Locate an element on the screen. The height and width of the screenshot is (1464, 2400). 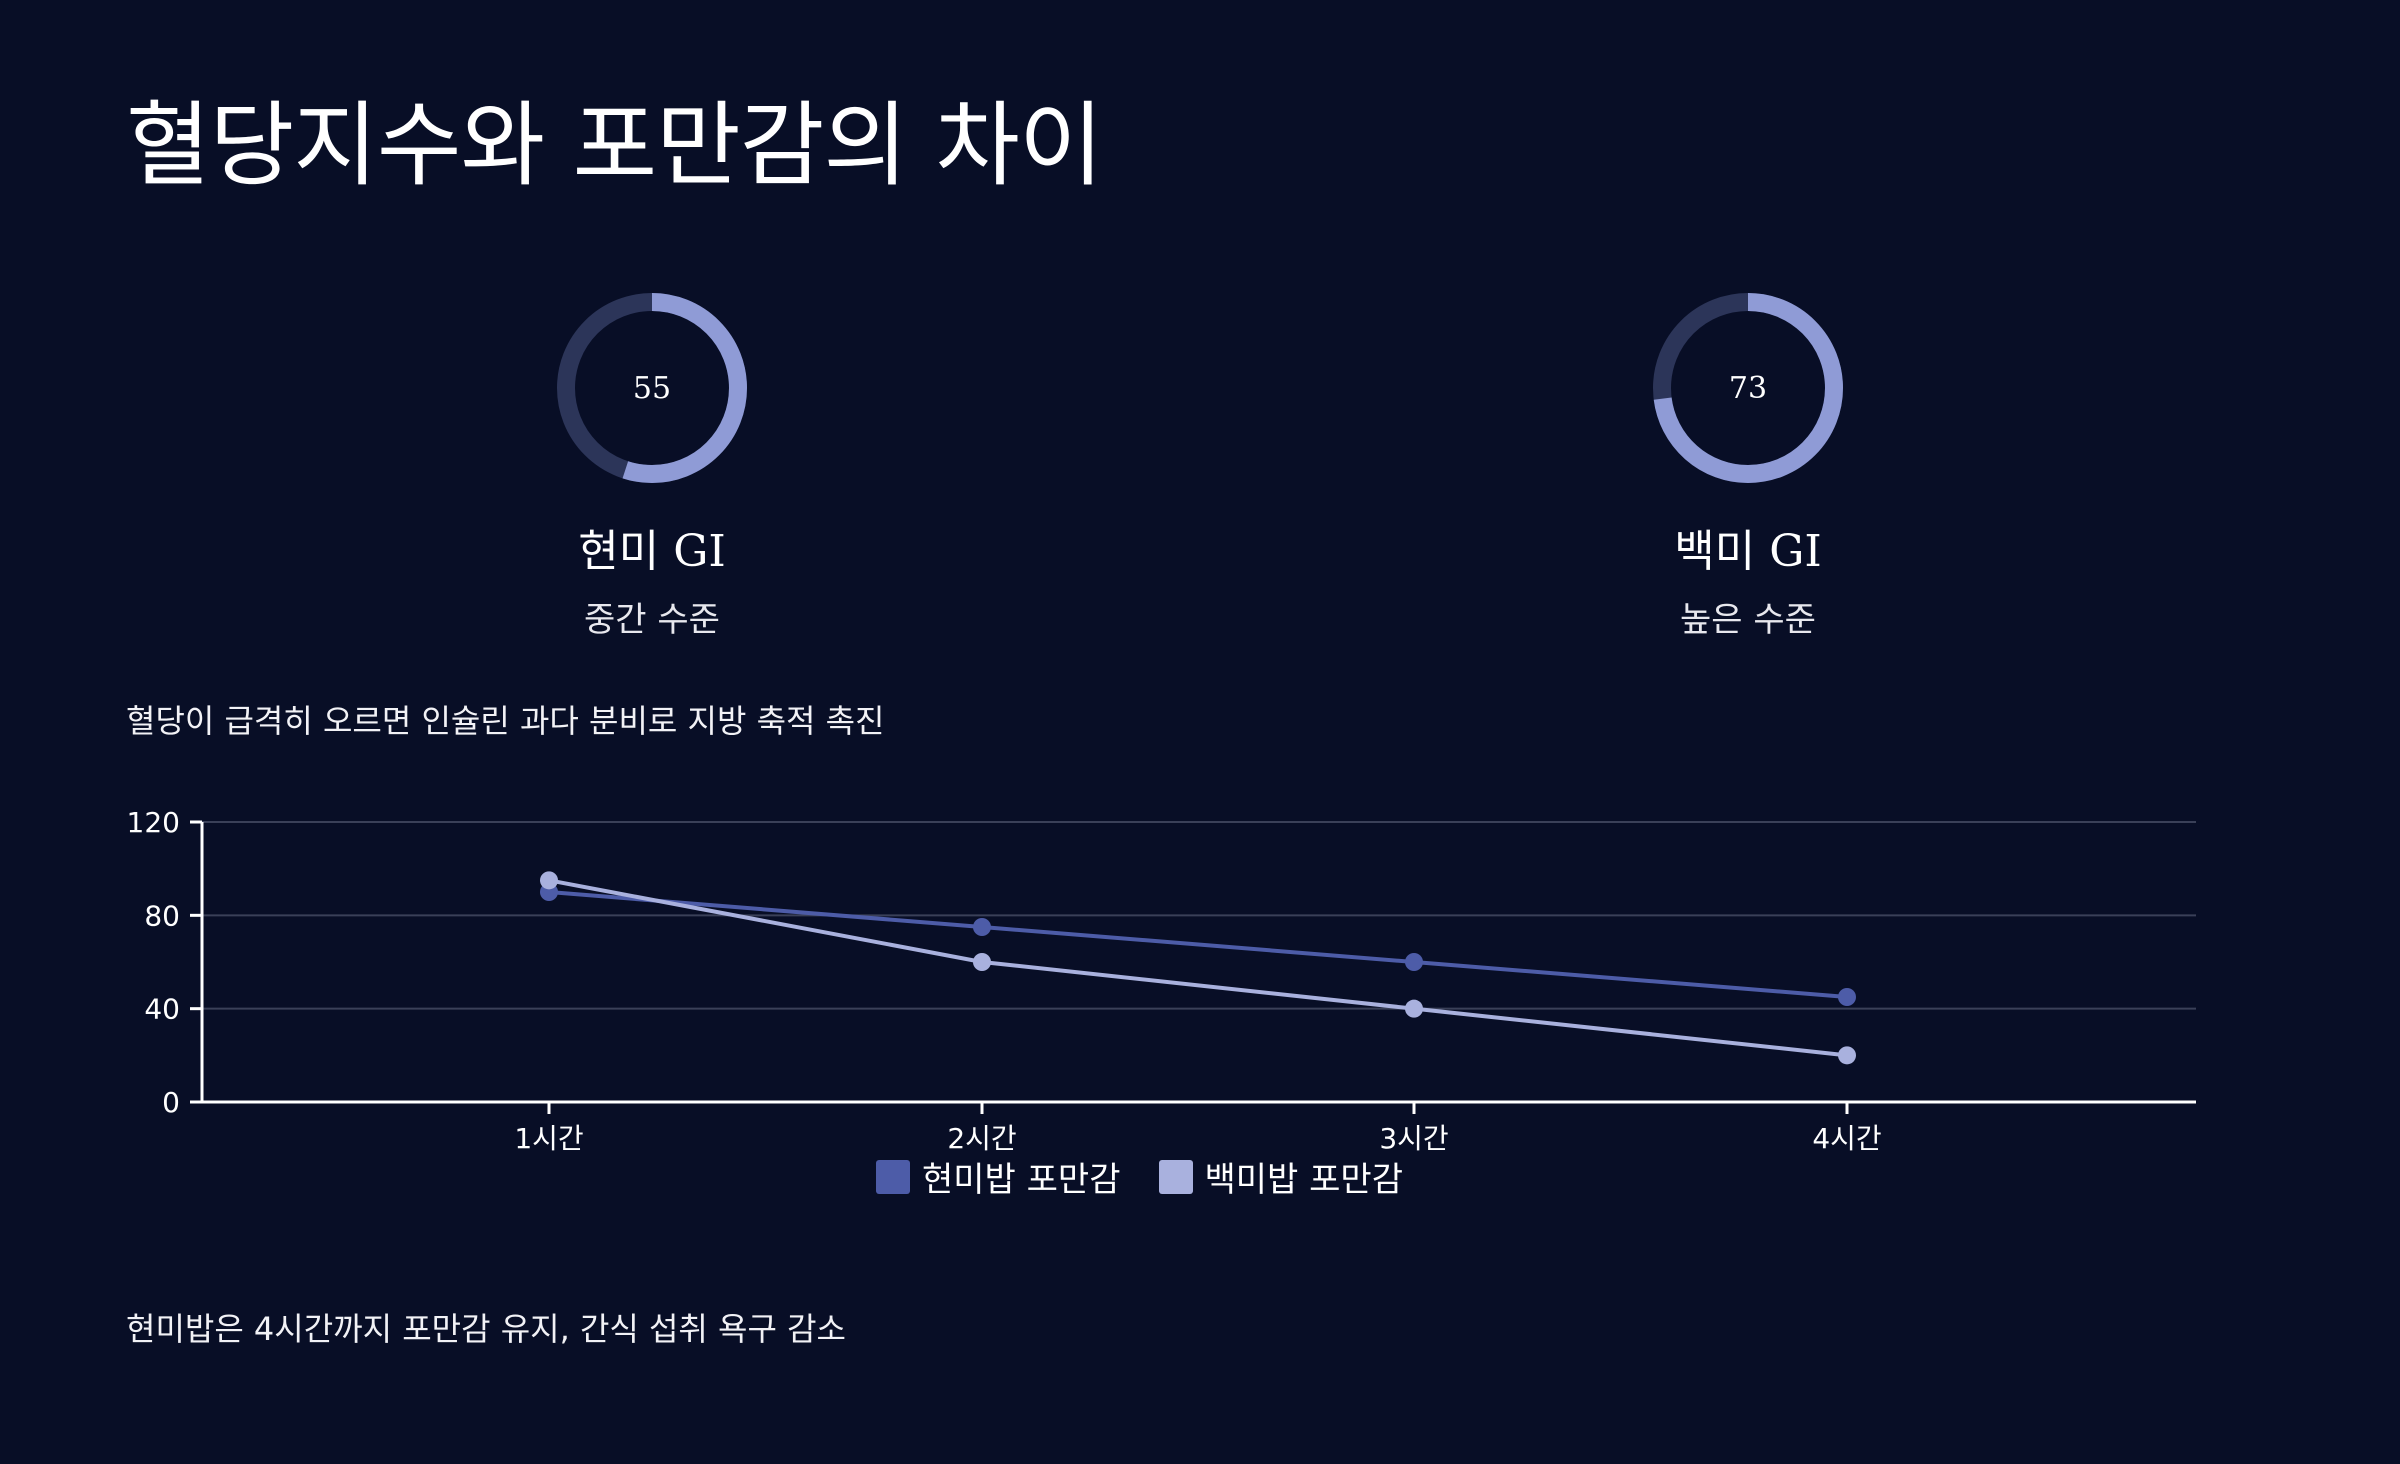
x-tick-label: 4시간 is located at coordinates (1846, 1138).